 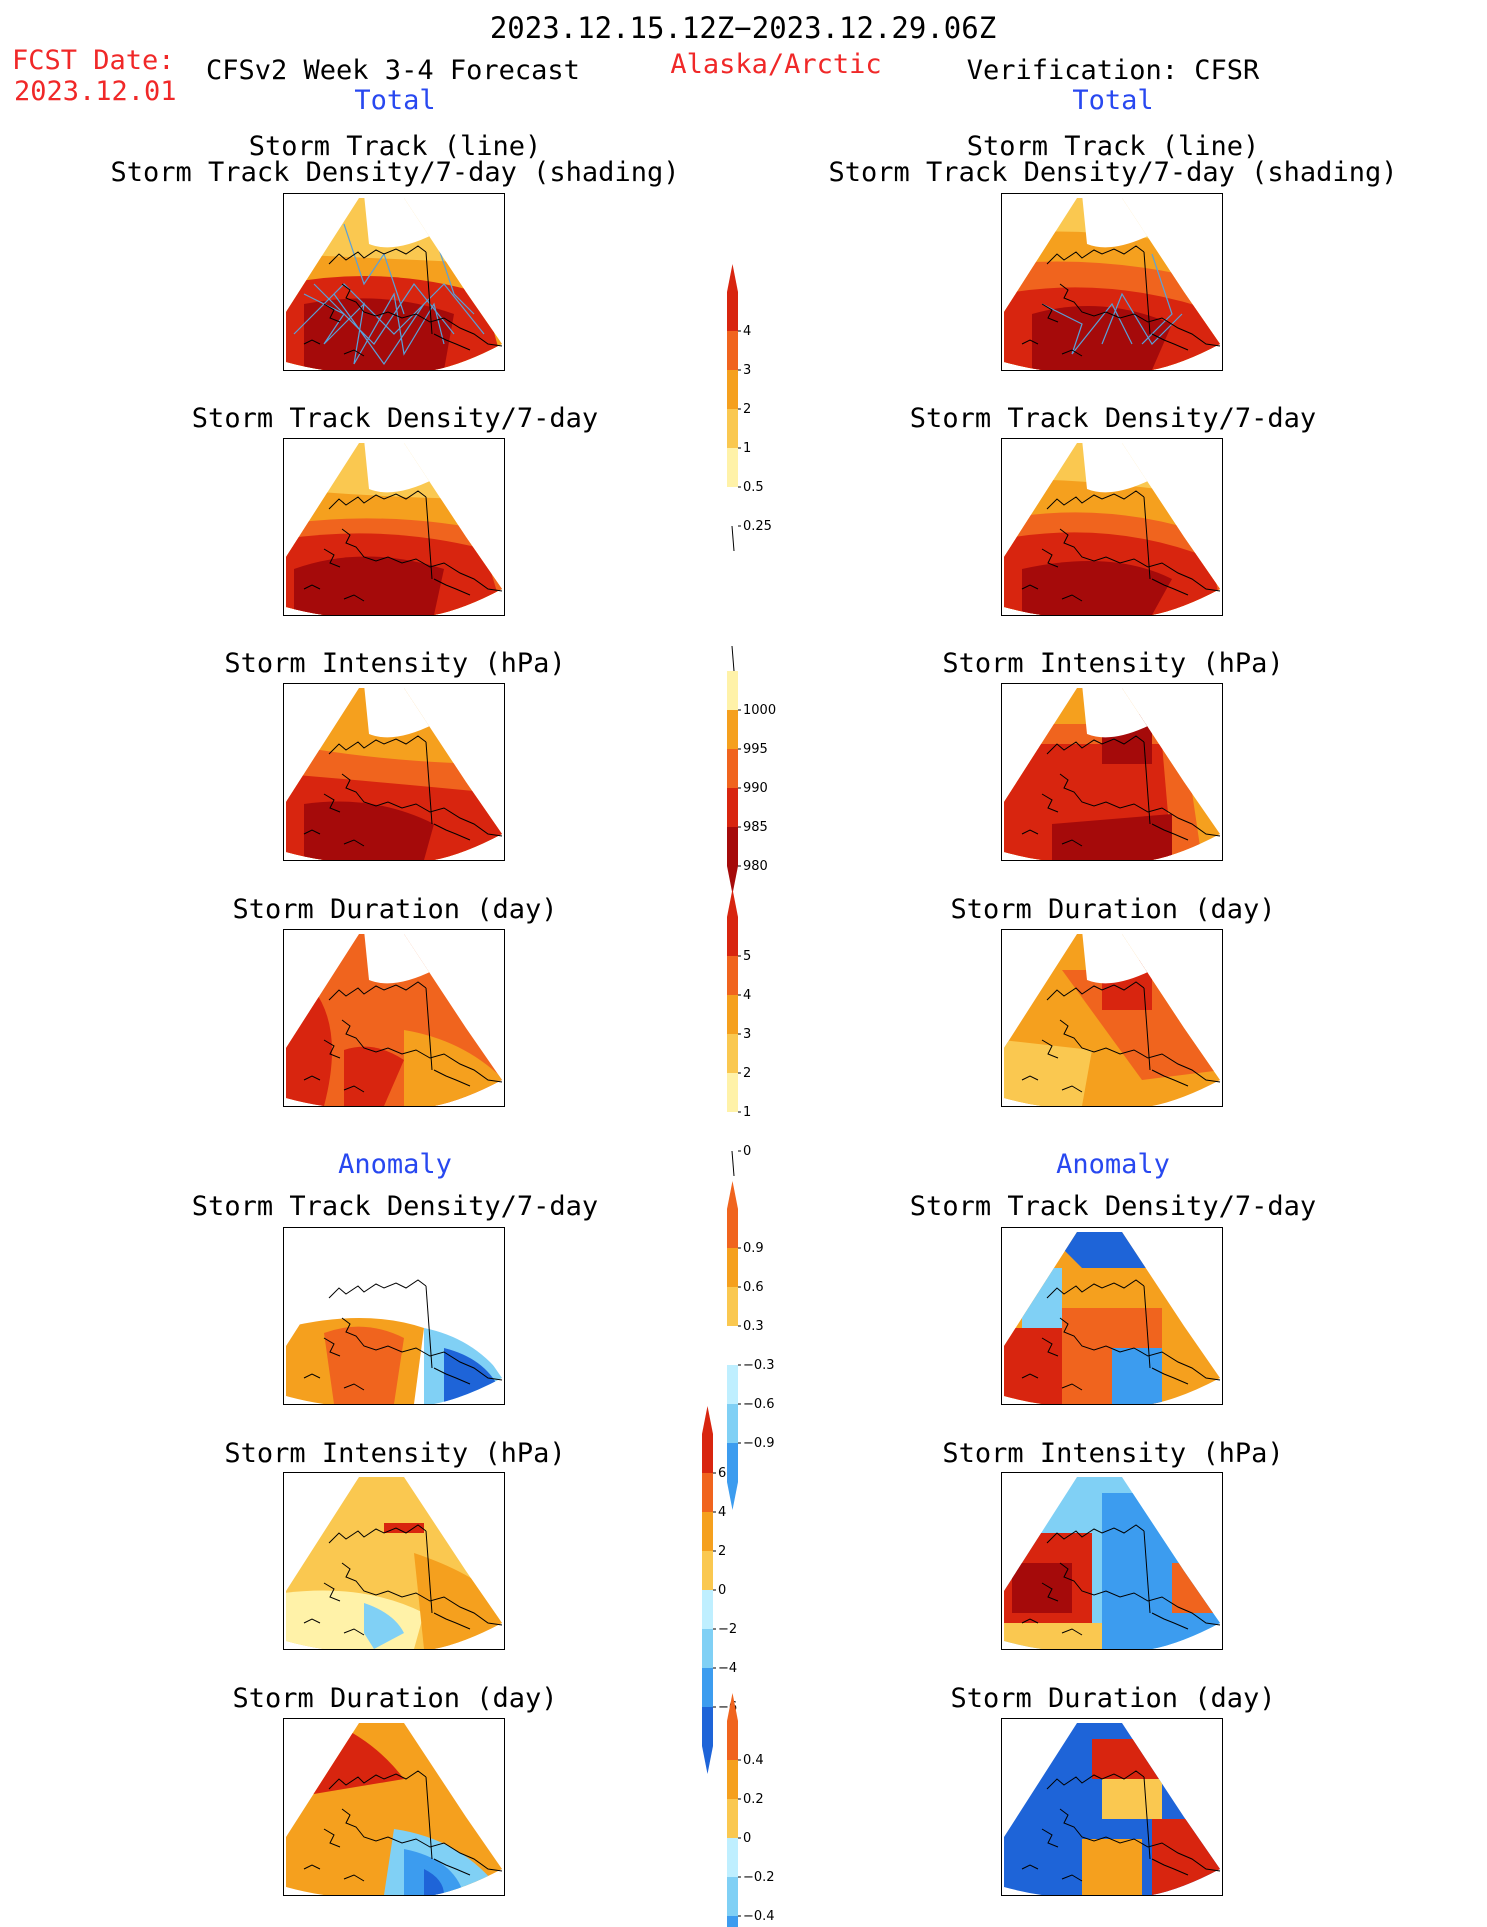 I want to click on region-title: Alaska/Arctic, so click(x=776, y=64).